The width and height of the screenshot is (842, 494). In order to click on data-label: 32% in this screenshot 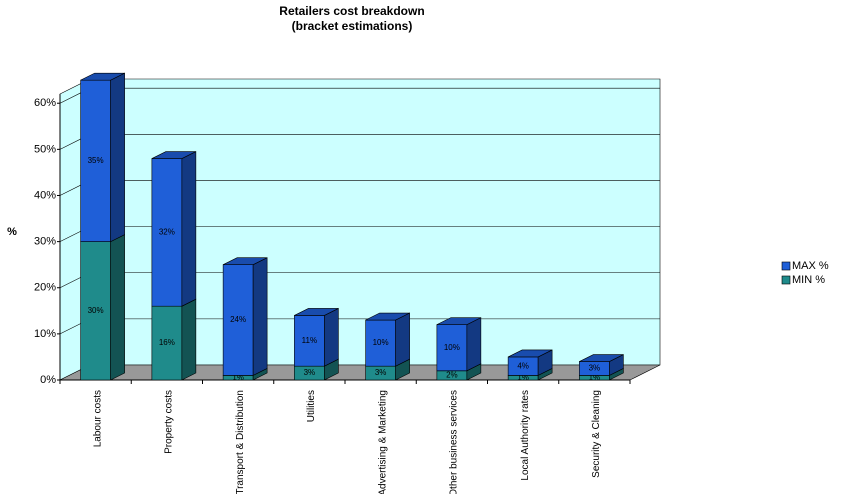, I will do `click(167, 231)`.